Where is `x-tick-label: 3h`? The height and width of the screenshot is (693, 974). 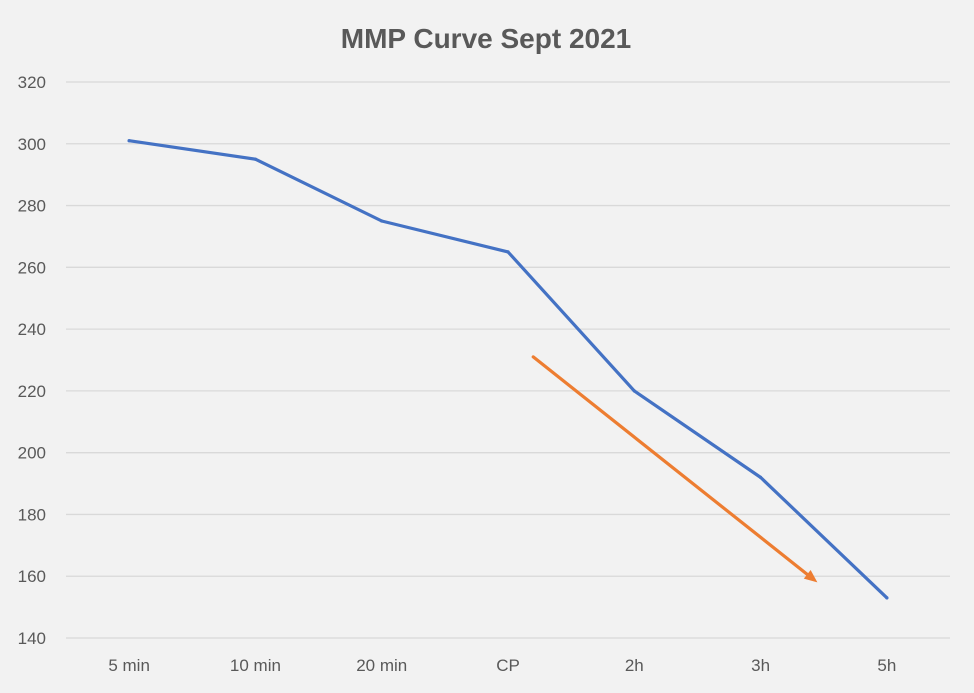
x-tick-label: 3h is located at coordinates (760, 665).